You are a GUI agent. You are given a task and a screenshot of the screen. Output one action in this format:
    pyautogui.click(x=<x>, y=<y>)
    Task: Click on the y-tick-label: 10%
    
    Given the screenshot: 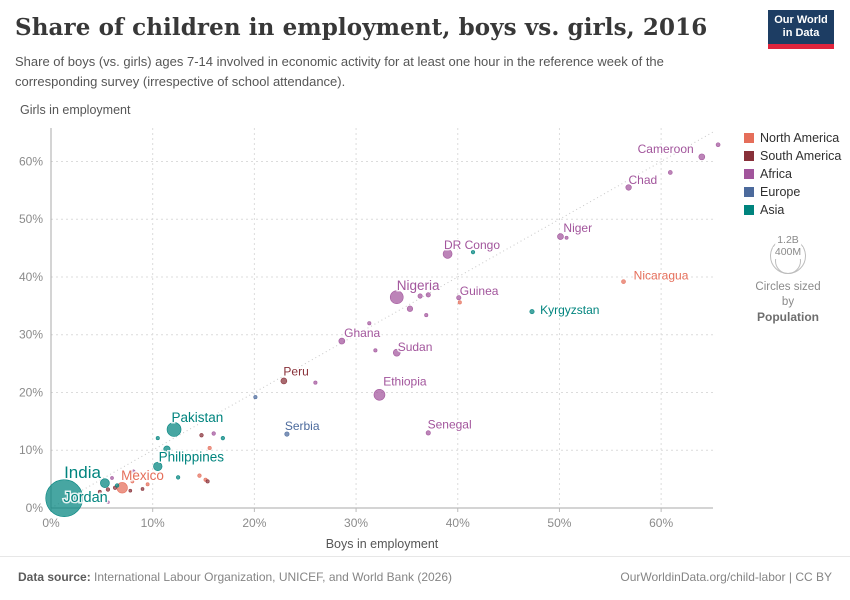 What is the action you would take?
    pyautogui.click(x=31, y=450)
    